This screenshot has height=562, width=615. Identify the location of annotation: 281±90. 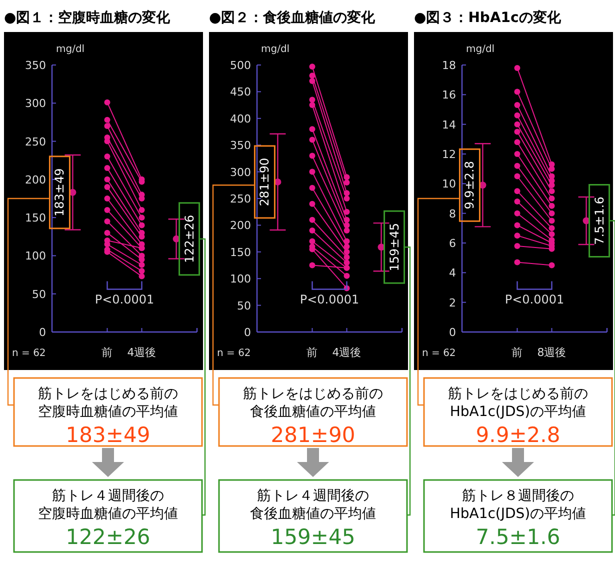
(265, 182).